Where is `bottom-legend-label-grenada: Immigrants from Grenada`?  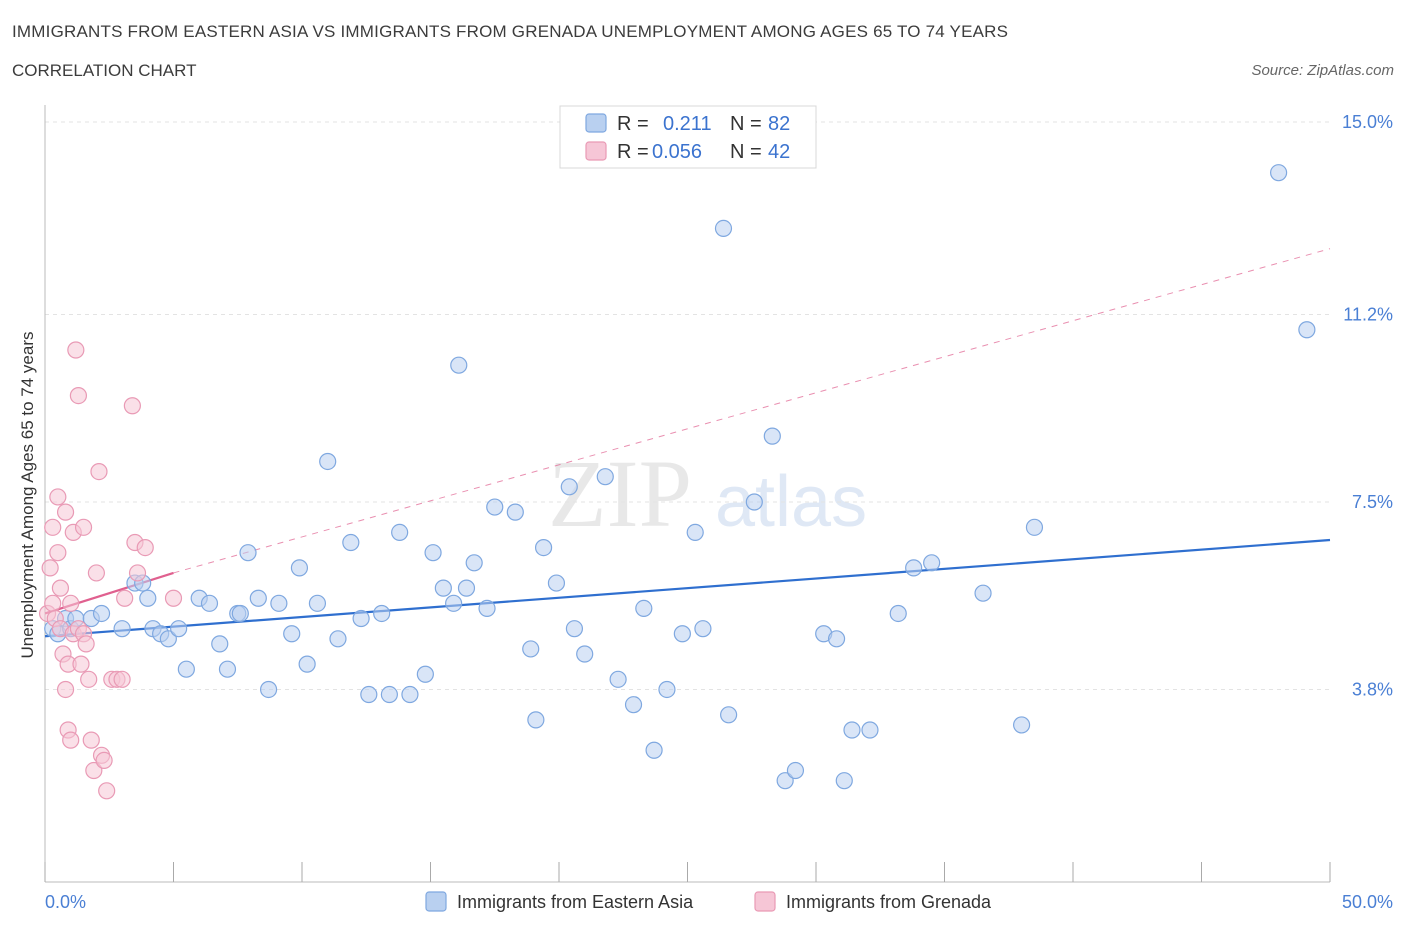
bottom-legend-label-grenada: Immigrants from Grenada is located at coordinates (889, 902).